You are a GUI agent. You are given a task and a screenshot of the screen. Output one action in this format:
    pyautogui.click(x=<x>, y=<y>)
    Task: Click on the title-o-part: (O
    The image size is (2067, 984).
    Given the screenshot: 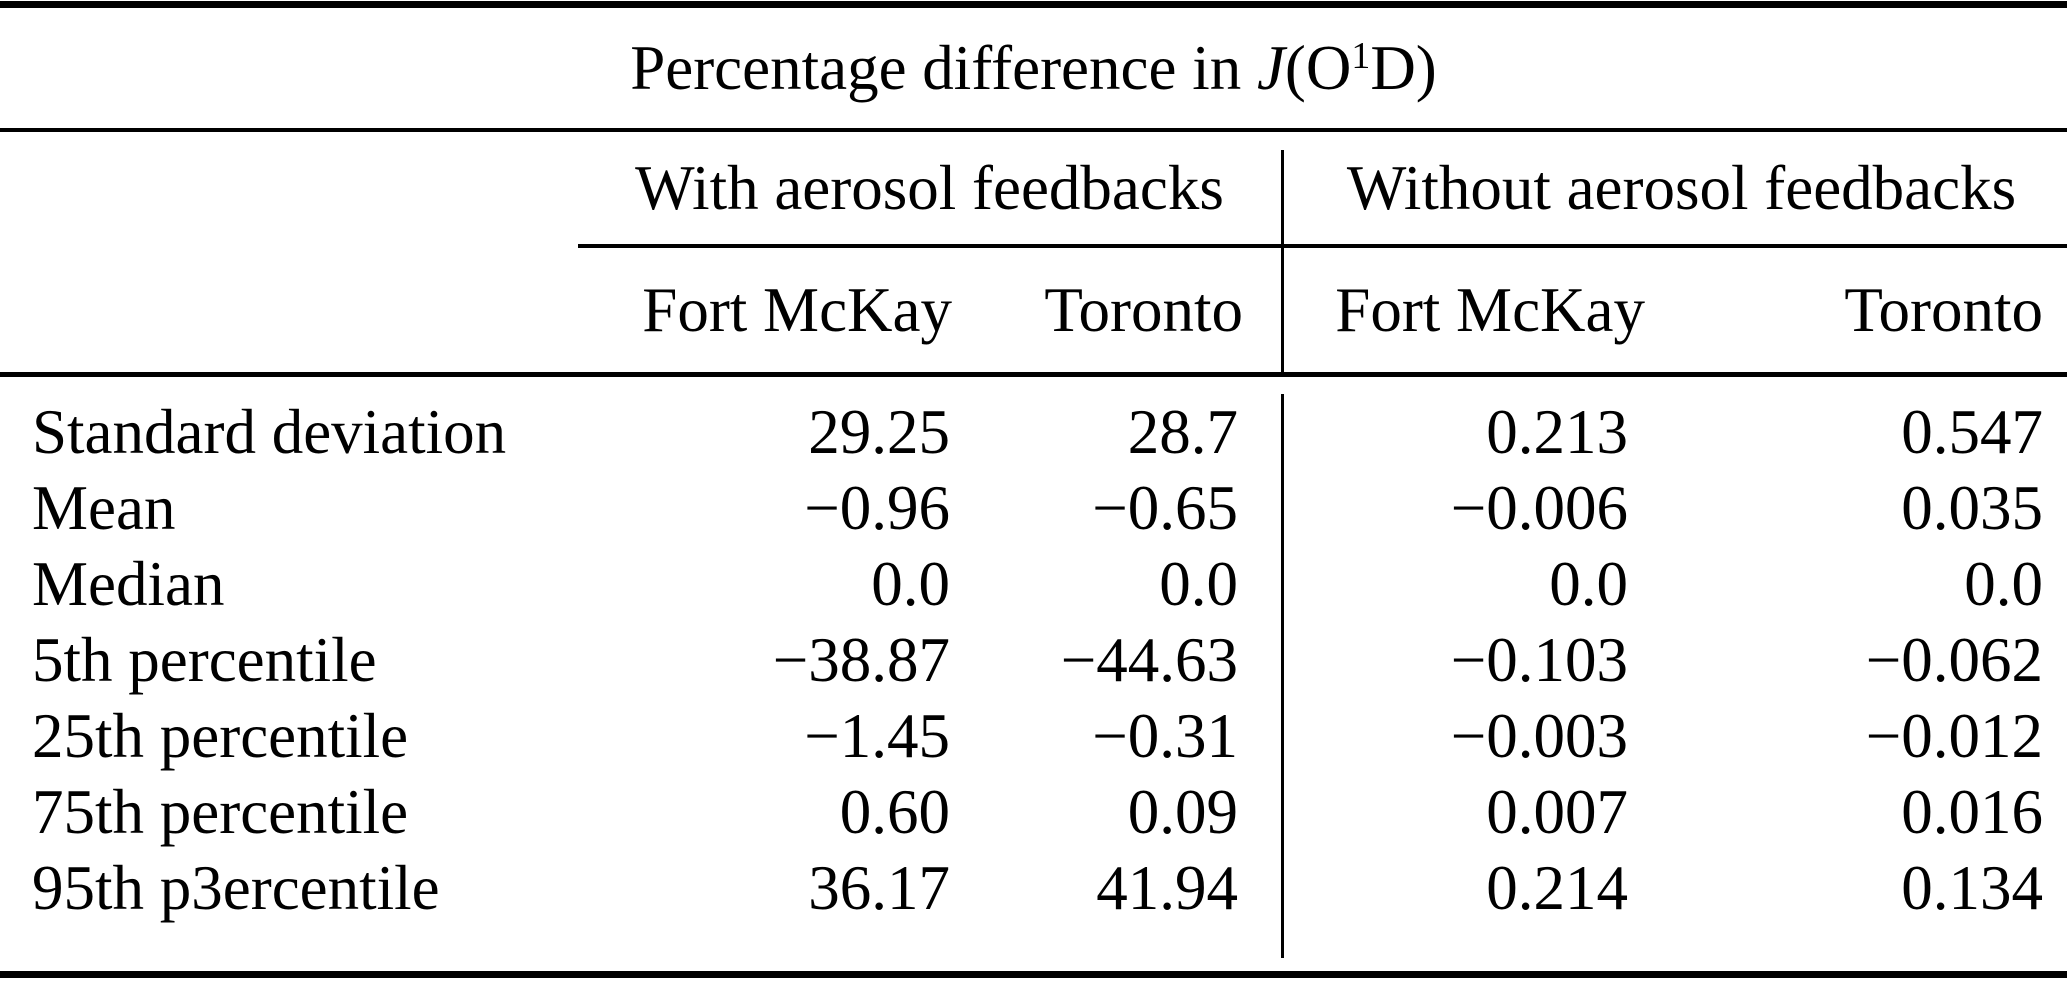 What is the action you would take?
    pyautogui.click(x=1318, y=68)
    